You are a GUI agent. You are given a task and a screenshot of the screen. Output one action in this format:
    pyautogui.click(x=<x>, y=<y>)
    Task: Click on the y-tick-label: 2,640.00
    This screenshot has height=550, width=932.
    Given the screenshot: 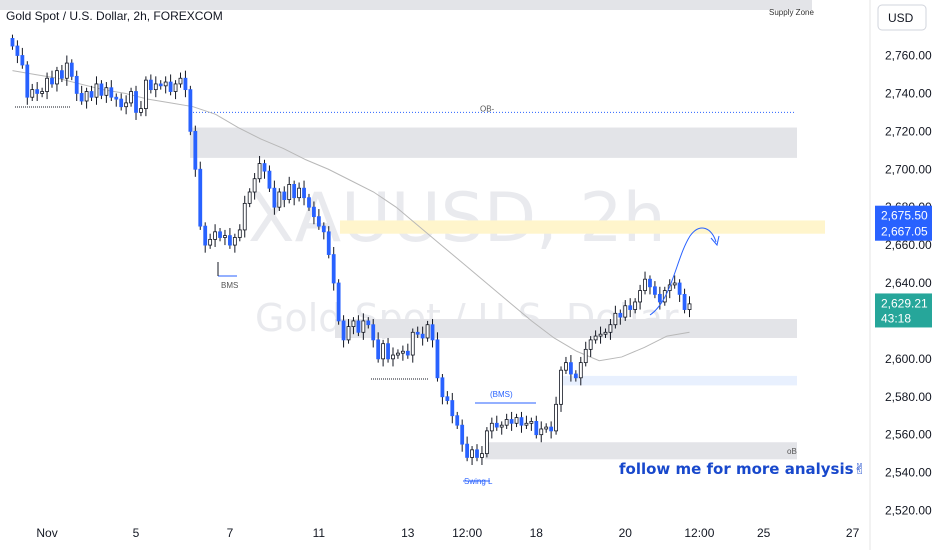 What is the action you would take?
    pyautogui.click(x=908, y=283)
    